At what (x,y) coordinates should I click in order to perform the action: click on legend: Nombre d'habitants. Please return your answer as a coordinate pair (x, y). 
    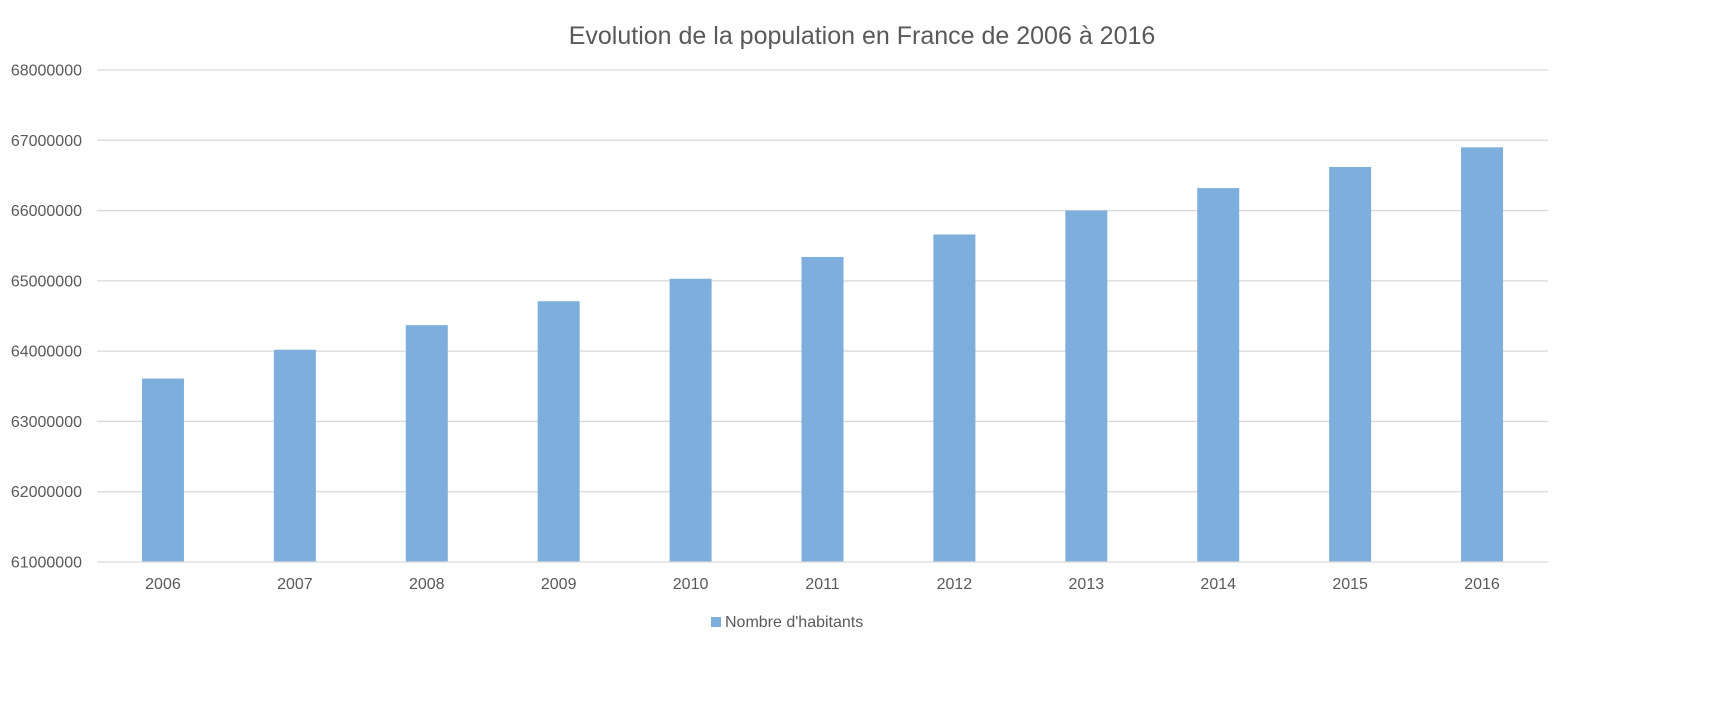
    Looking at the image, I should click on (787, 622).